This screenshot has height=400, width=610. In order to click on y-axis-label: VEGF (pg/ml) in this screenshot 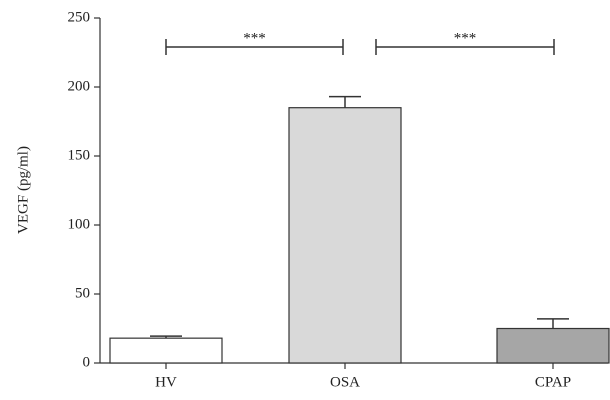, I will do `click(23, 190)`.